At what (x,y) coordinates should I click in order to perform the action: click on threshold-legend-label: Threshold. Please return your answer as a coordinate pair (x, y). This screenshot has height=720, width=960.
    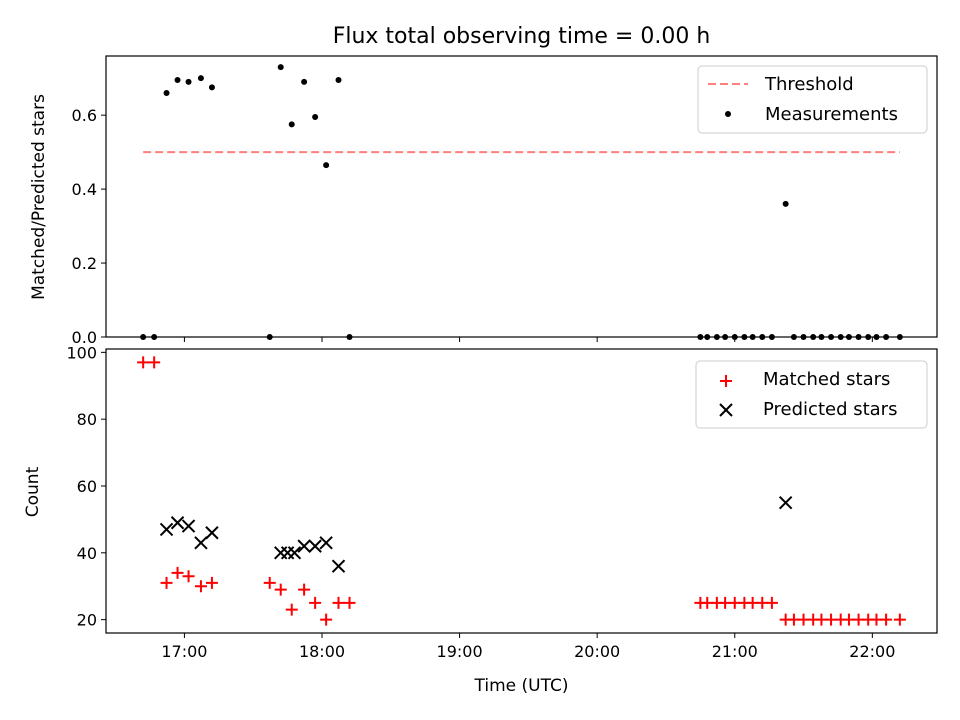
    Looking at the image, I should click on (809, 84).